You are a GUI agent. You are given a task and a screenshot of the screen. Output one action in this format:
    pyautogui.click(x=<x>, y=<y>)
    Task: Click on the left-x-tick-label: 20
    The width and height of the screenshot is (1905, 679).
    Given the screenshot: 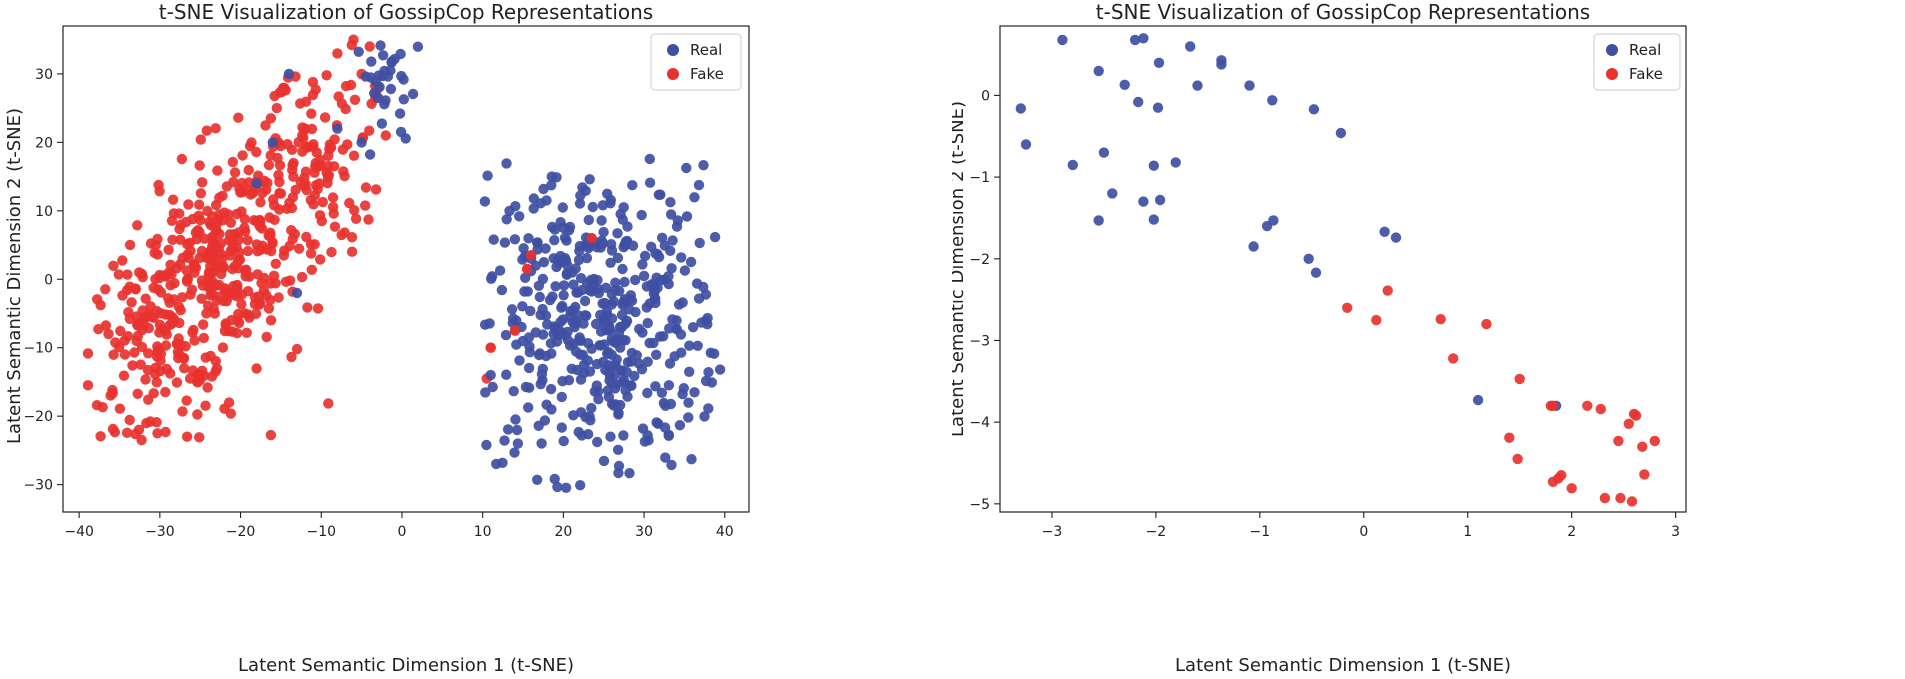 What is the action you would take?
    pyautogui.click(x=563, y=532)
    